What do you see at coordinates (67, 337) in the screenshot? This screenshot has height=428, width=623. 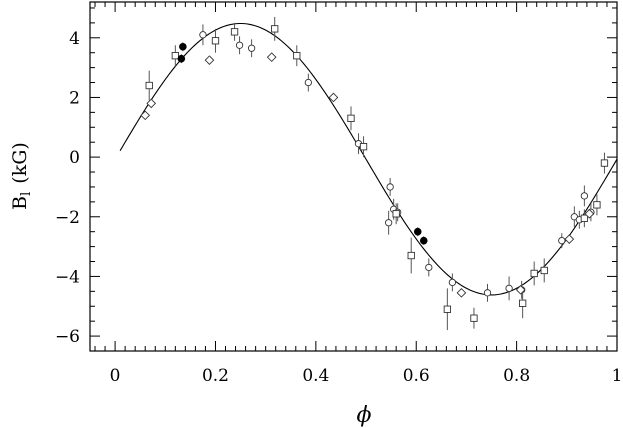 I see `y-tick-label: −6` at bounding box center [67, 337].